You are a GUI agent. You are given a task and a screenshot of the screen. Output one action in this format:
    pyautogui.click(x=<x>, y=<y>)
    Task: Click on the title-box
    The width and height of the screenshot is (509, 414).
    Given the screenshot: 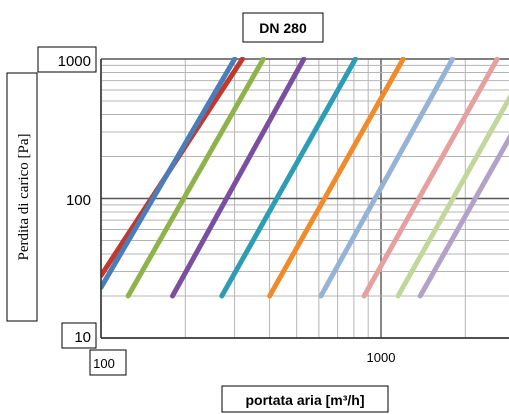 What is the action you would take?
    pyautogui.click(x=283, y=27)
    